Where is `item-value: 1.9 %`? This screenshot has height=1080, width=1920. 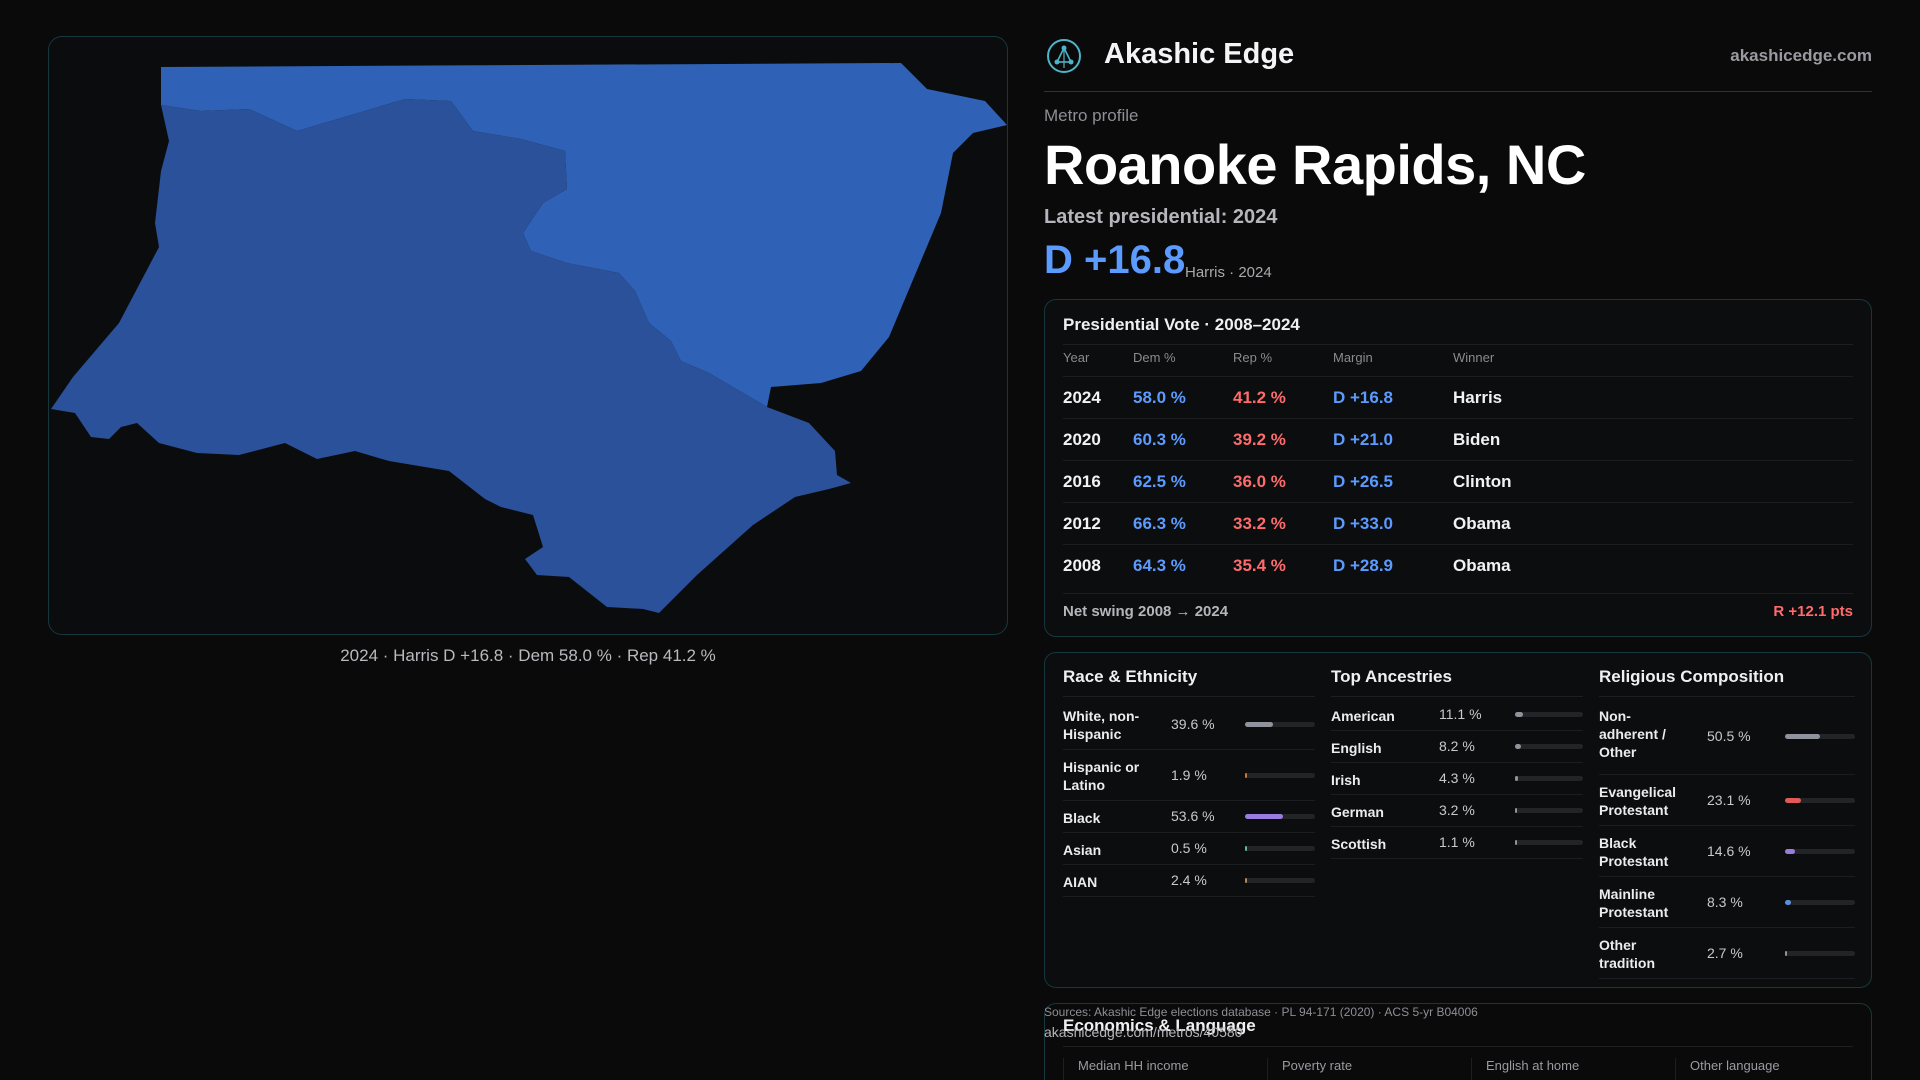 item-value: 1.9 % is located at coordinates (1189, 774).